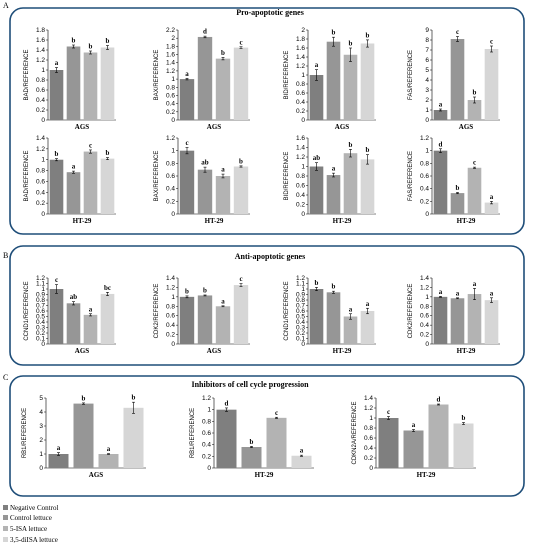  Describe the element at coordinates (427, 50) in the screenshot. I see `y-tick-label: 7` at that location.